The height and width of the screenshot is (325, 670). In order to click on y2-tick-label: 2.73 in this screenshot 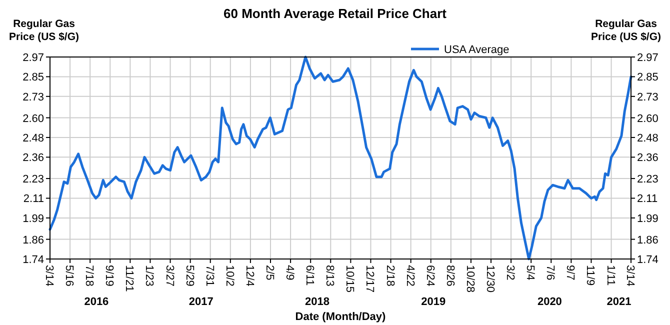, I will do `click(647, 97)`.